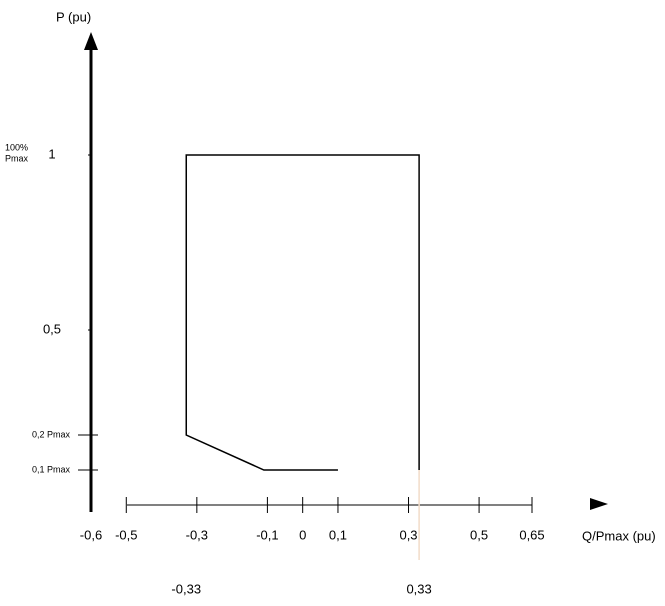 The image size is (665, 606). I want to click on x-tick-label: -0,5, so click(126, 534).